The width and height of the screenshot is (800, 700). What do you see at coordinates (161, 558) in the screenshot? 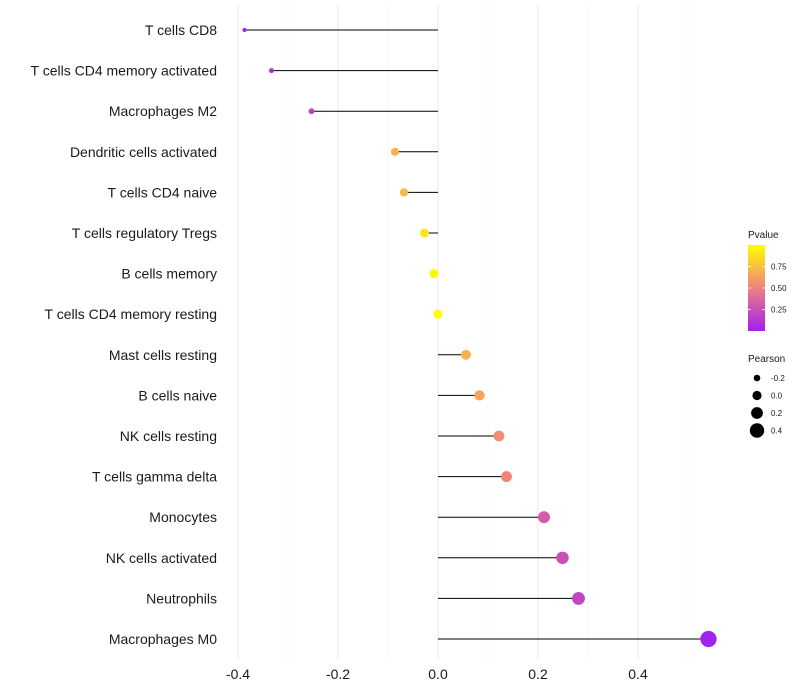
I see `category-label: NK cells activated` at bounding box center [161, 558].